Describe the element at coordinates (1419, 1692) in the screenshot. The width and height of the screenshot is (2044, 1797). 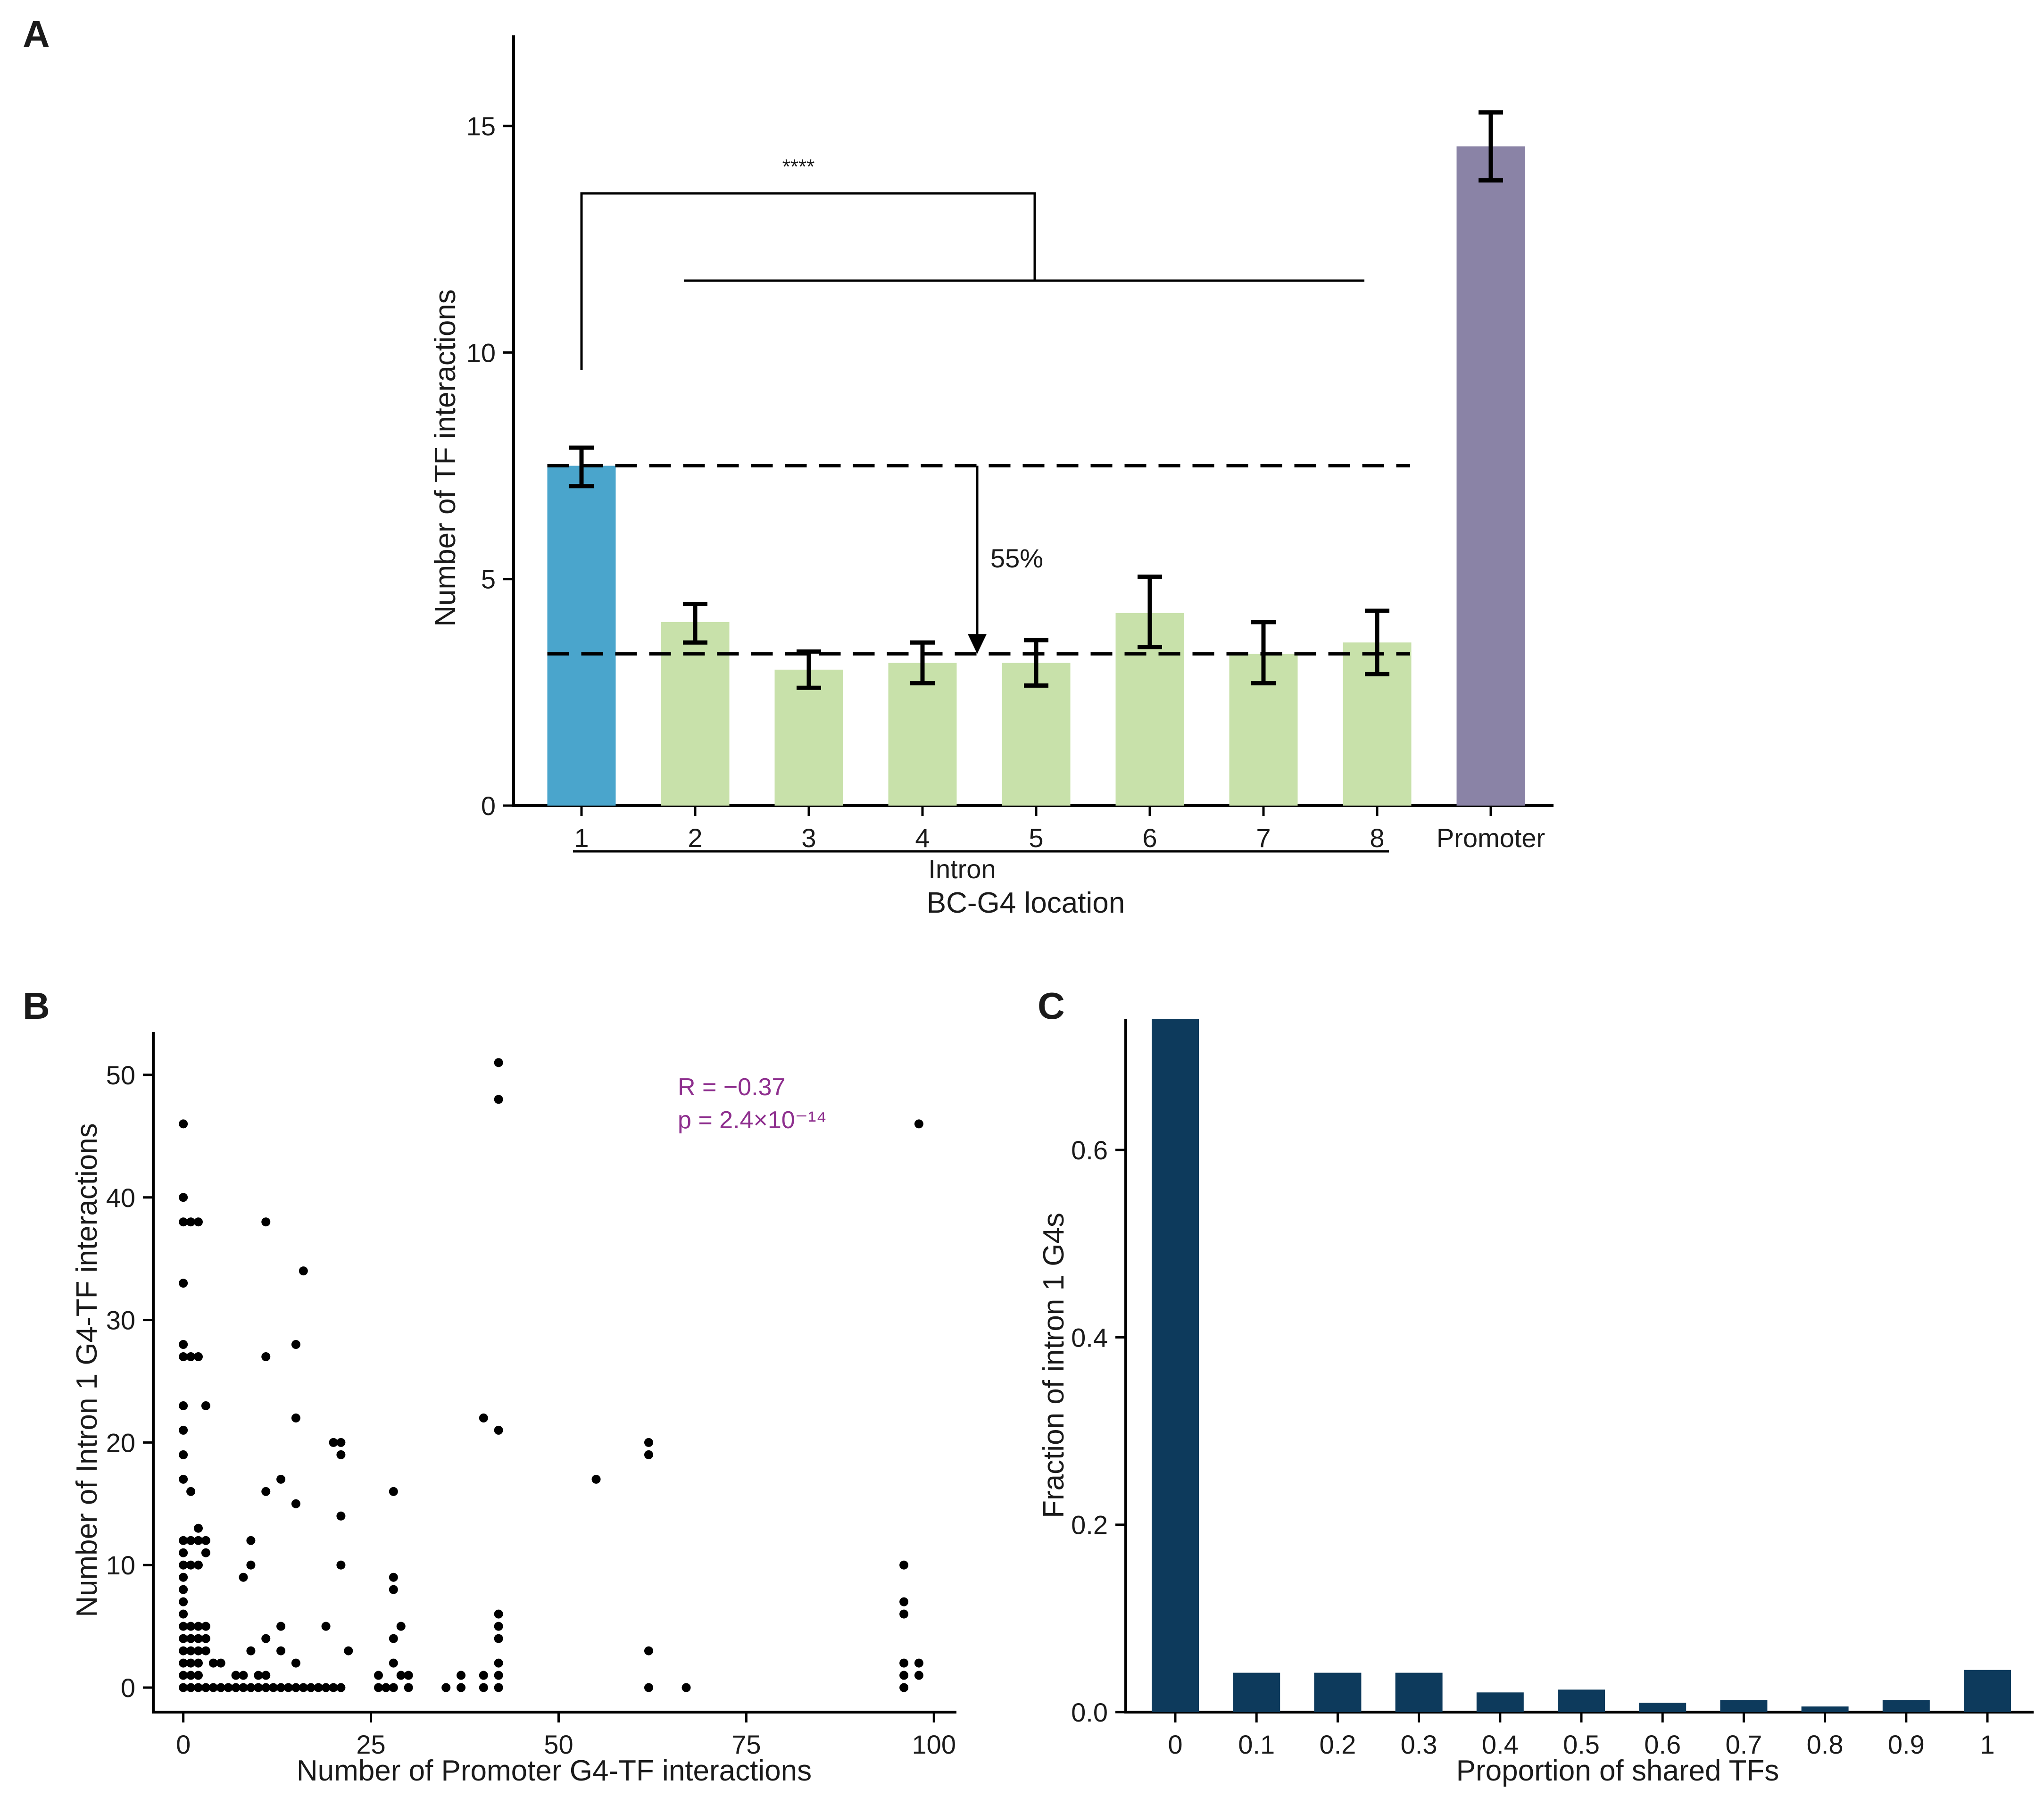
I see `bar-0.3` at that location.